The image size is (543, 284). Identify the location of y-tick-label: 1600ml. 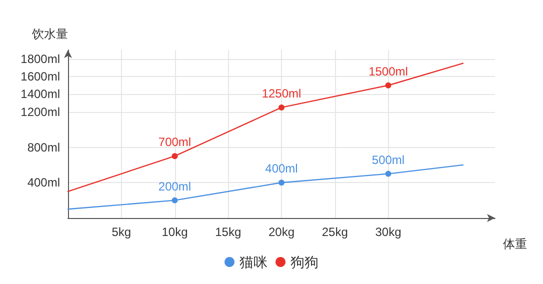
(40, 77).